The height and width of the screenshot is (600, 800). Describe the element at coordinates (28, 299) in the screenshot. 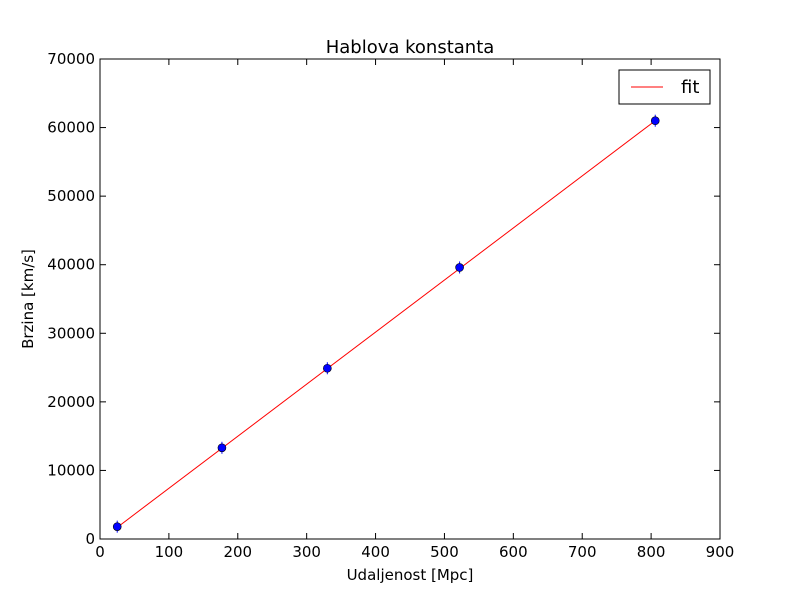

I see `y-axis-label: Brzina [km/s]` at that location.